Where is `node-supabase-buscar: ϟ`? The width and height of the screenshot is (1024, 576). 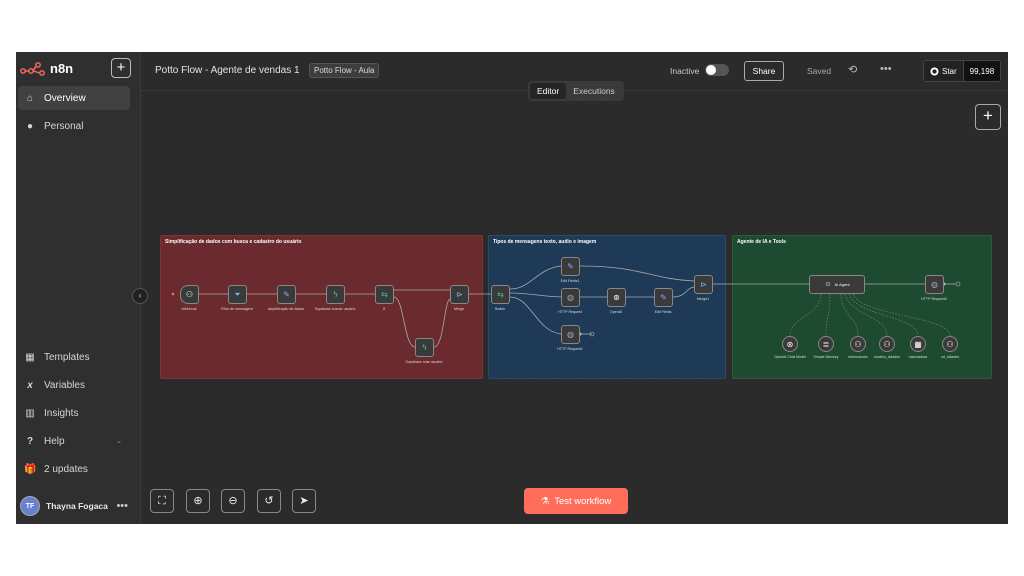 node-supabase-buscar: ϟ is located at coordinates (335, 294).